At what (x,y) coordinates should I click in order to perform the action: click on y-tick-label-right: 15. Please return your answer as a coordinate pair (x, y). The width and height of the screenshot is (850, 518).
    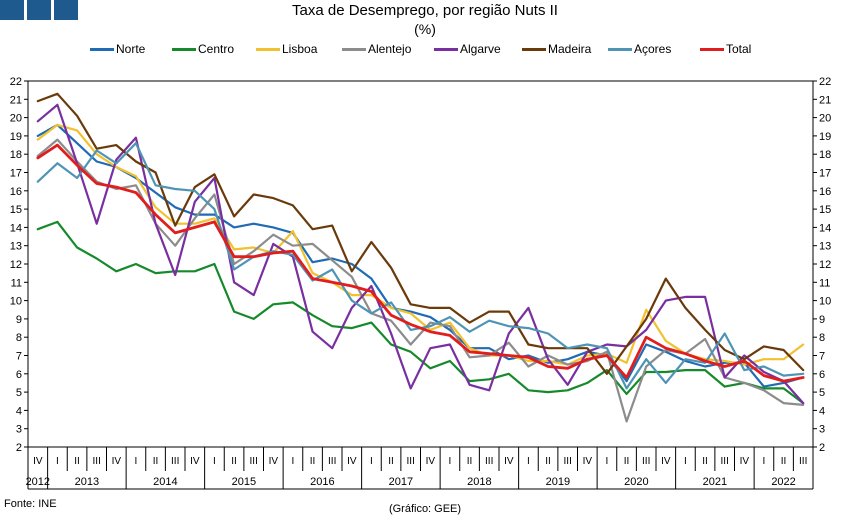
    Looking at the image, I should click on (825, 210).